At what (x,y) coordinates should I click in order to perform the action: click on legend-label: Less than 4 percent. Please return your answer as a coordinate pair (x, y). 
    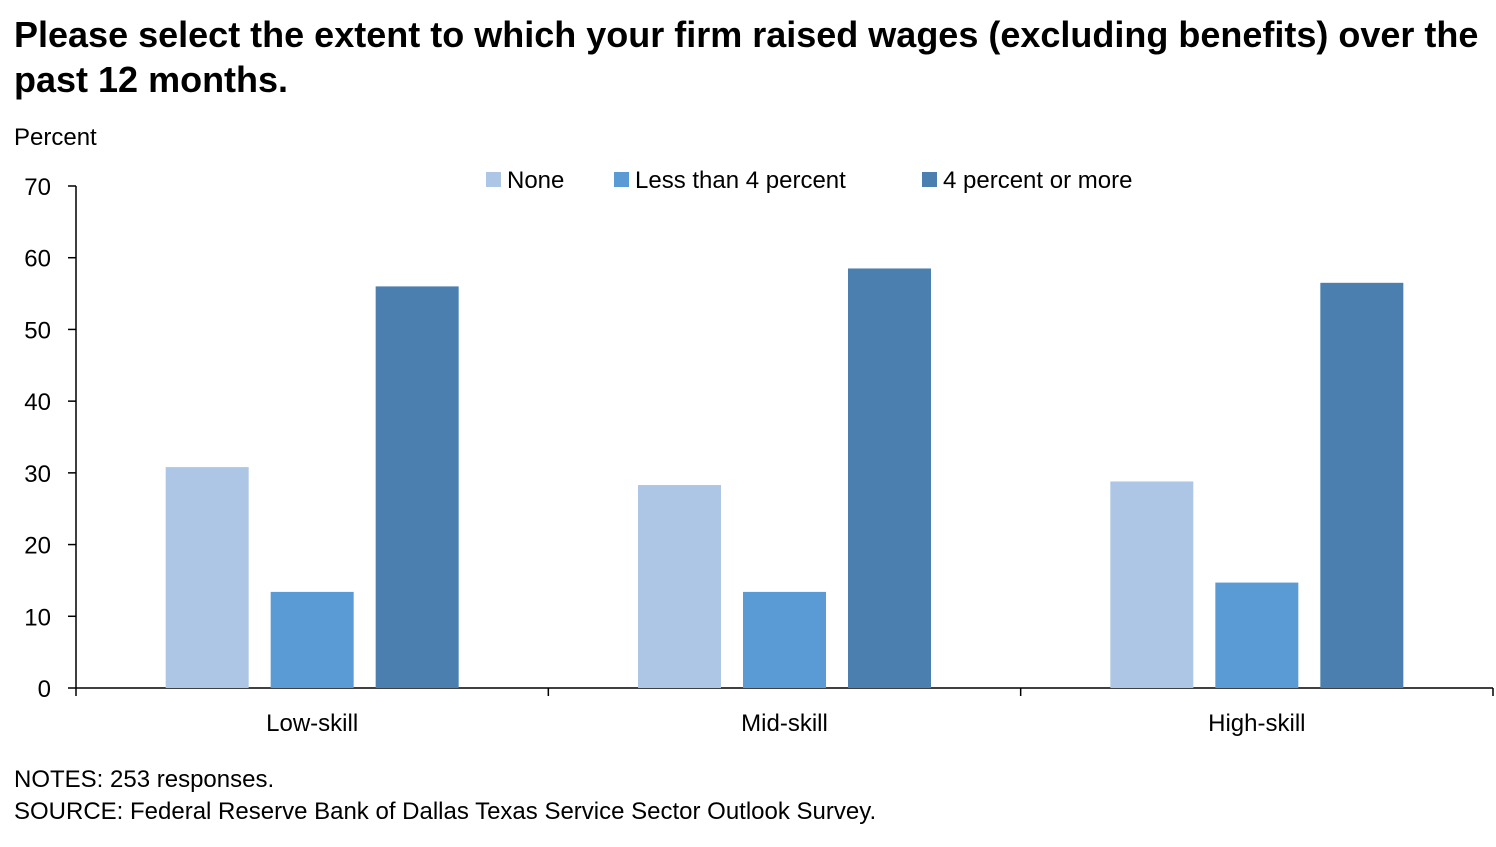
    Looking at the image, I should click on (740, 180).